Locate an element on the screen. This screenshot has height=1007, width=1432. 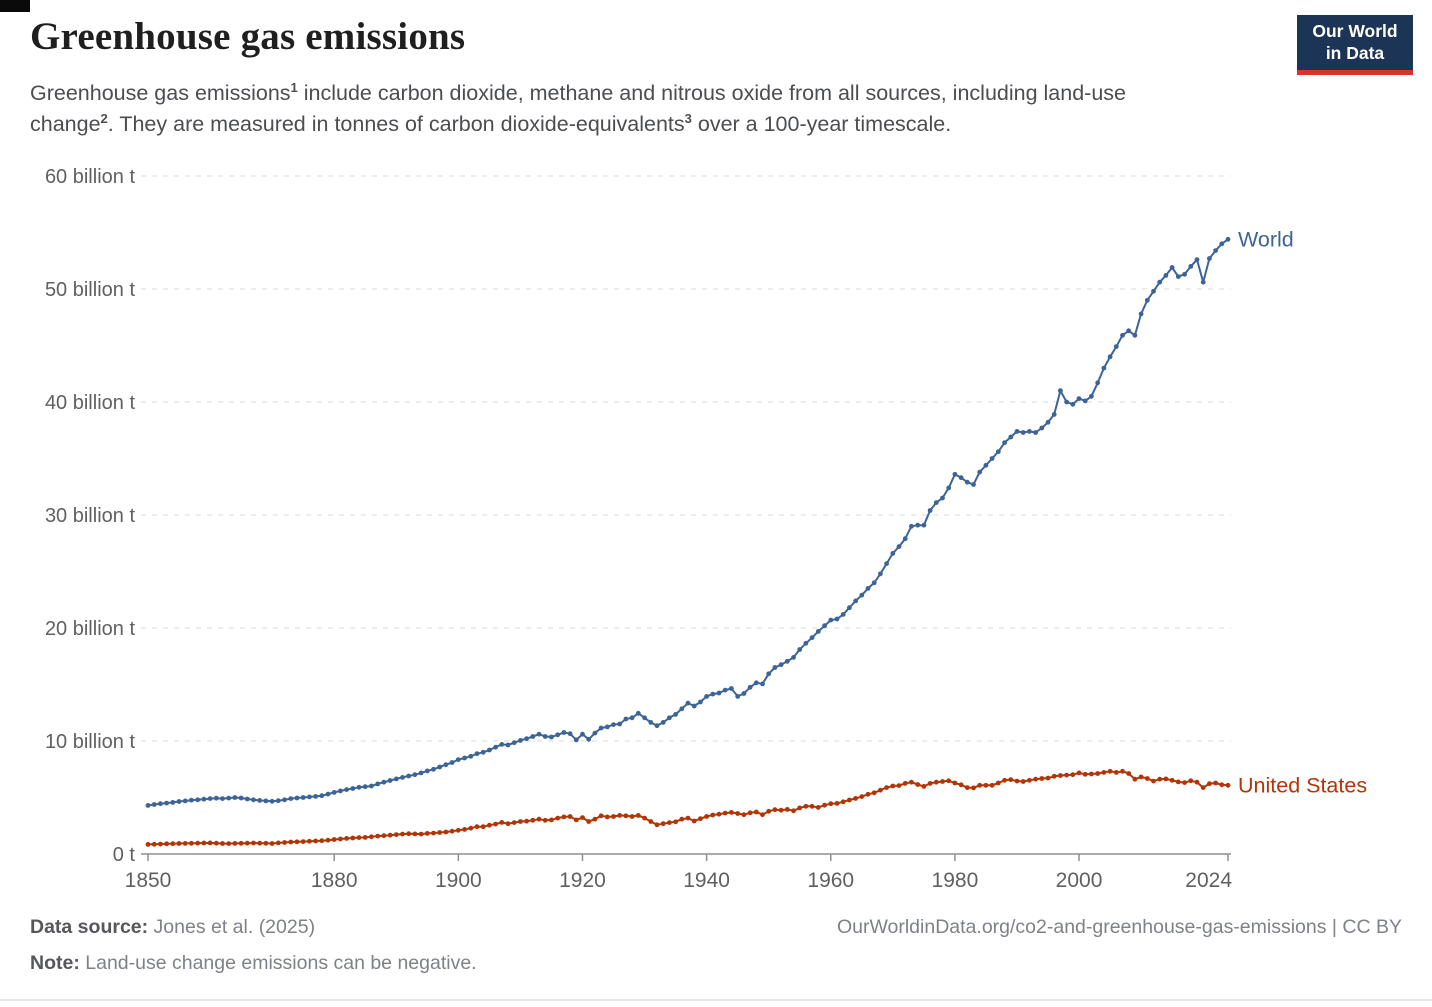
united-states-series-label: United States is located at coordinates (1302, 785).